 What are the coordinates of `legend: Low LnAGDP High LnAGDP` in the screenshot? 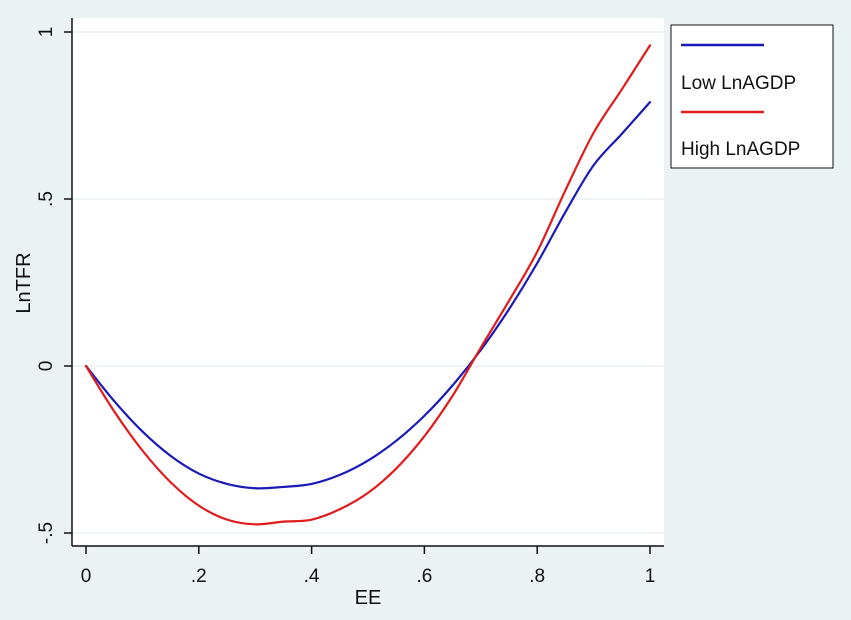 It's located at (752, 96).